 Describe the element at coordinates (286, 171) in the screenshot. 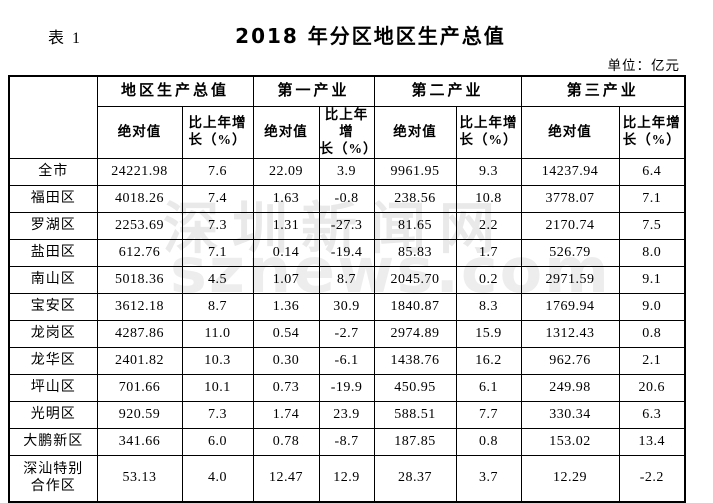

I see `value-cell: 22.09` at that location.